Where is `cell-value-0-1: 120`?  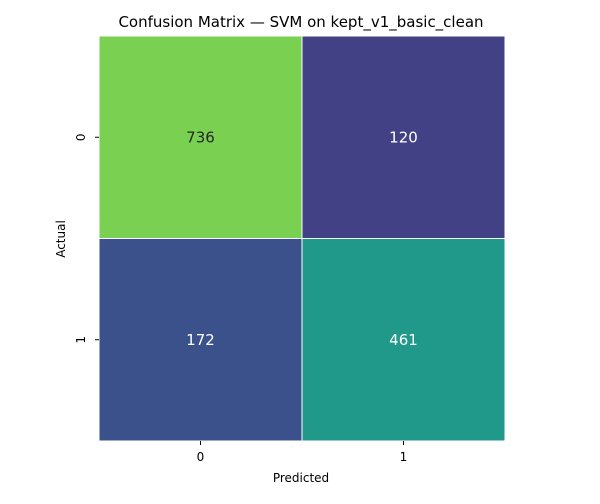 cell-value-0-1: 120 is located at coordinates (403, 137).